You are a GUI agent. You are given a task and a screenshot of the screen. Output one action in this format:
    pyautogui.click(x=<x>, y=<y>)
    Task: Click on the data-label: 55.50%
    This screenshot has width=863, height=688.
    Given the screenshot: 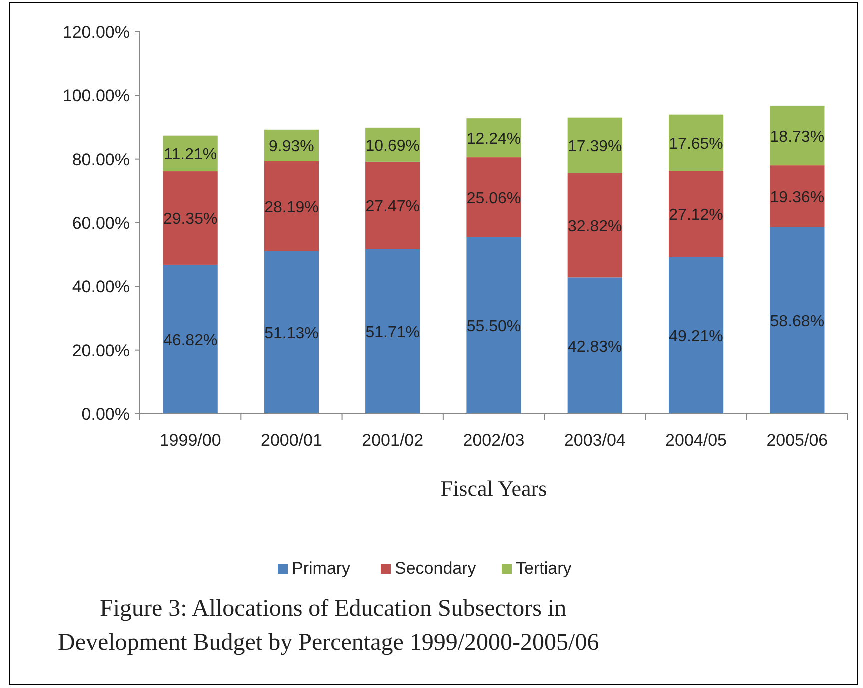 What is the action you would take?
    pyautogui.click(x=494, y=327)
    